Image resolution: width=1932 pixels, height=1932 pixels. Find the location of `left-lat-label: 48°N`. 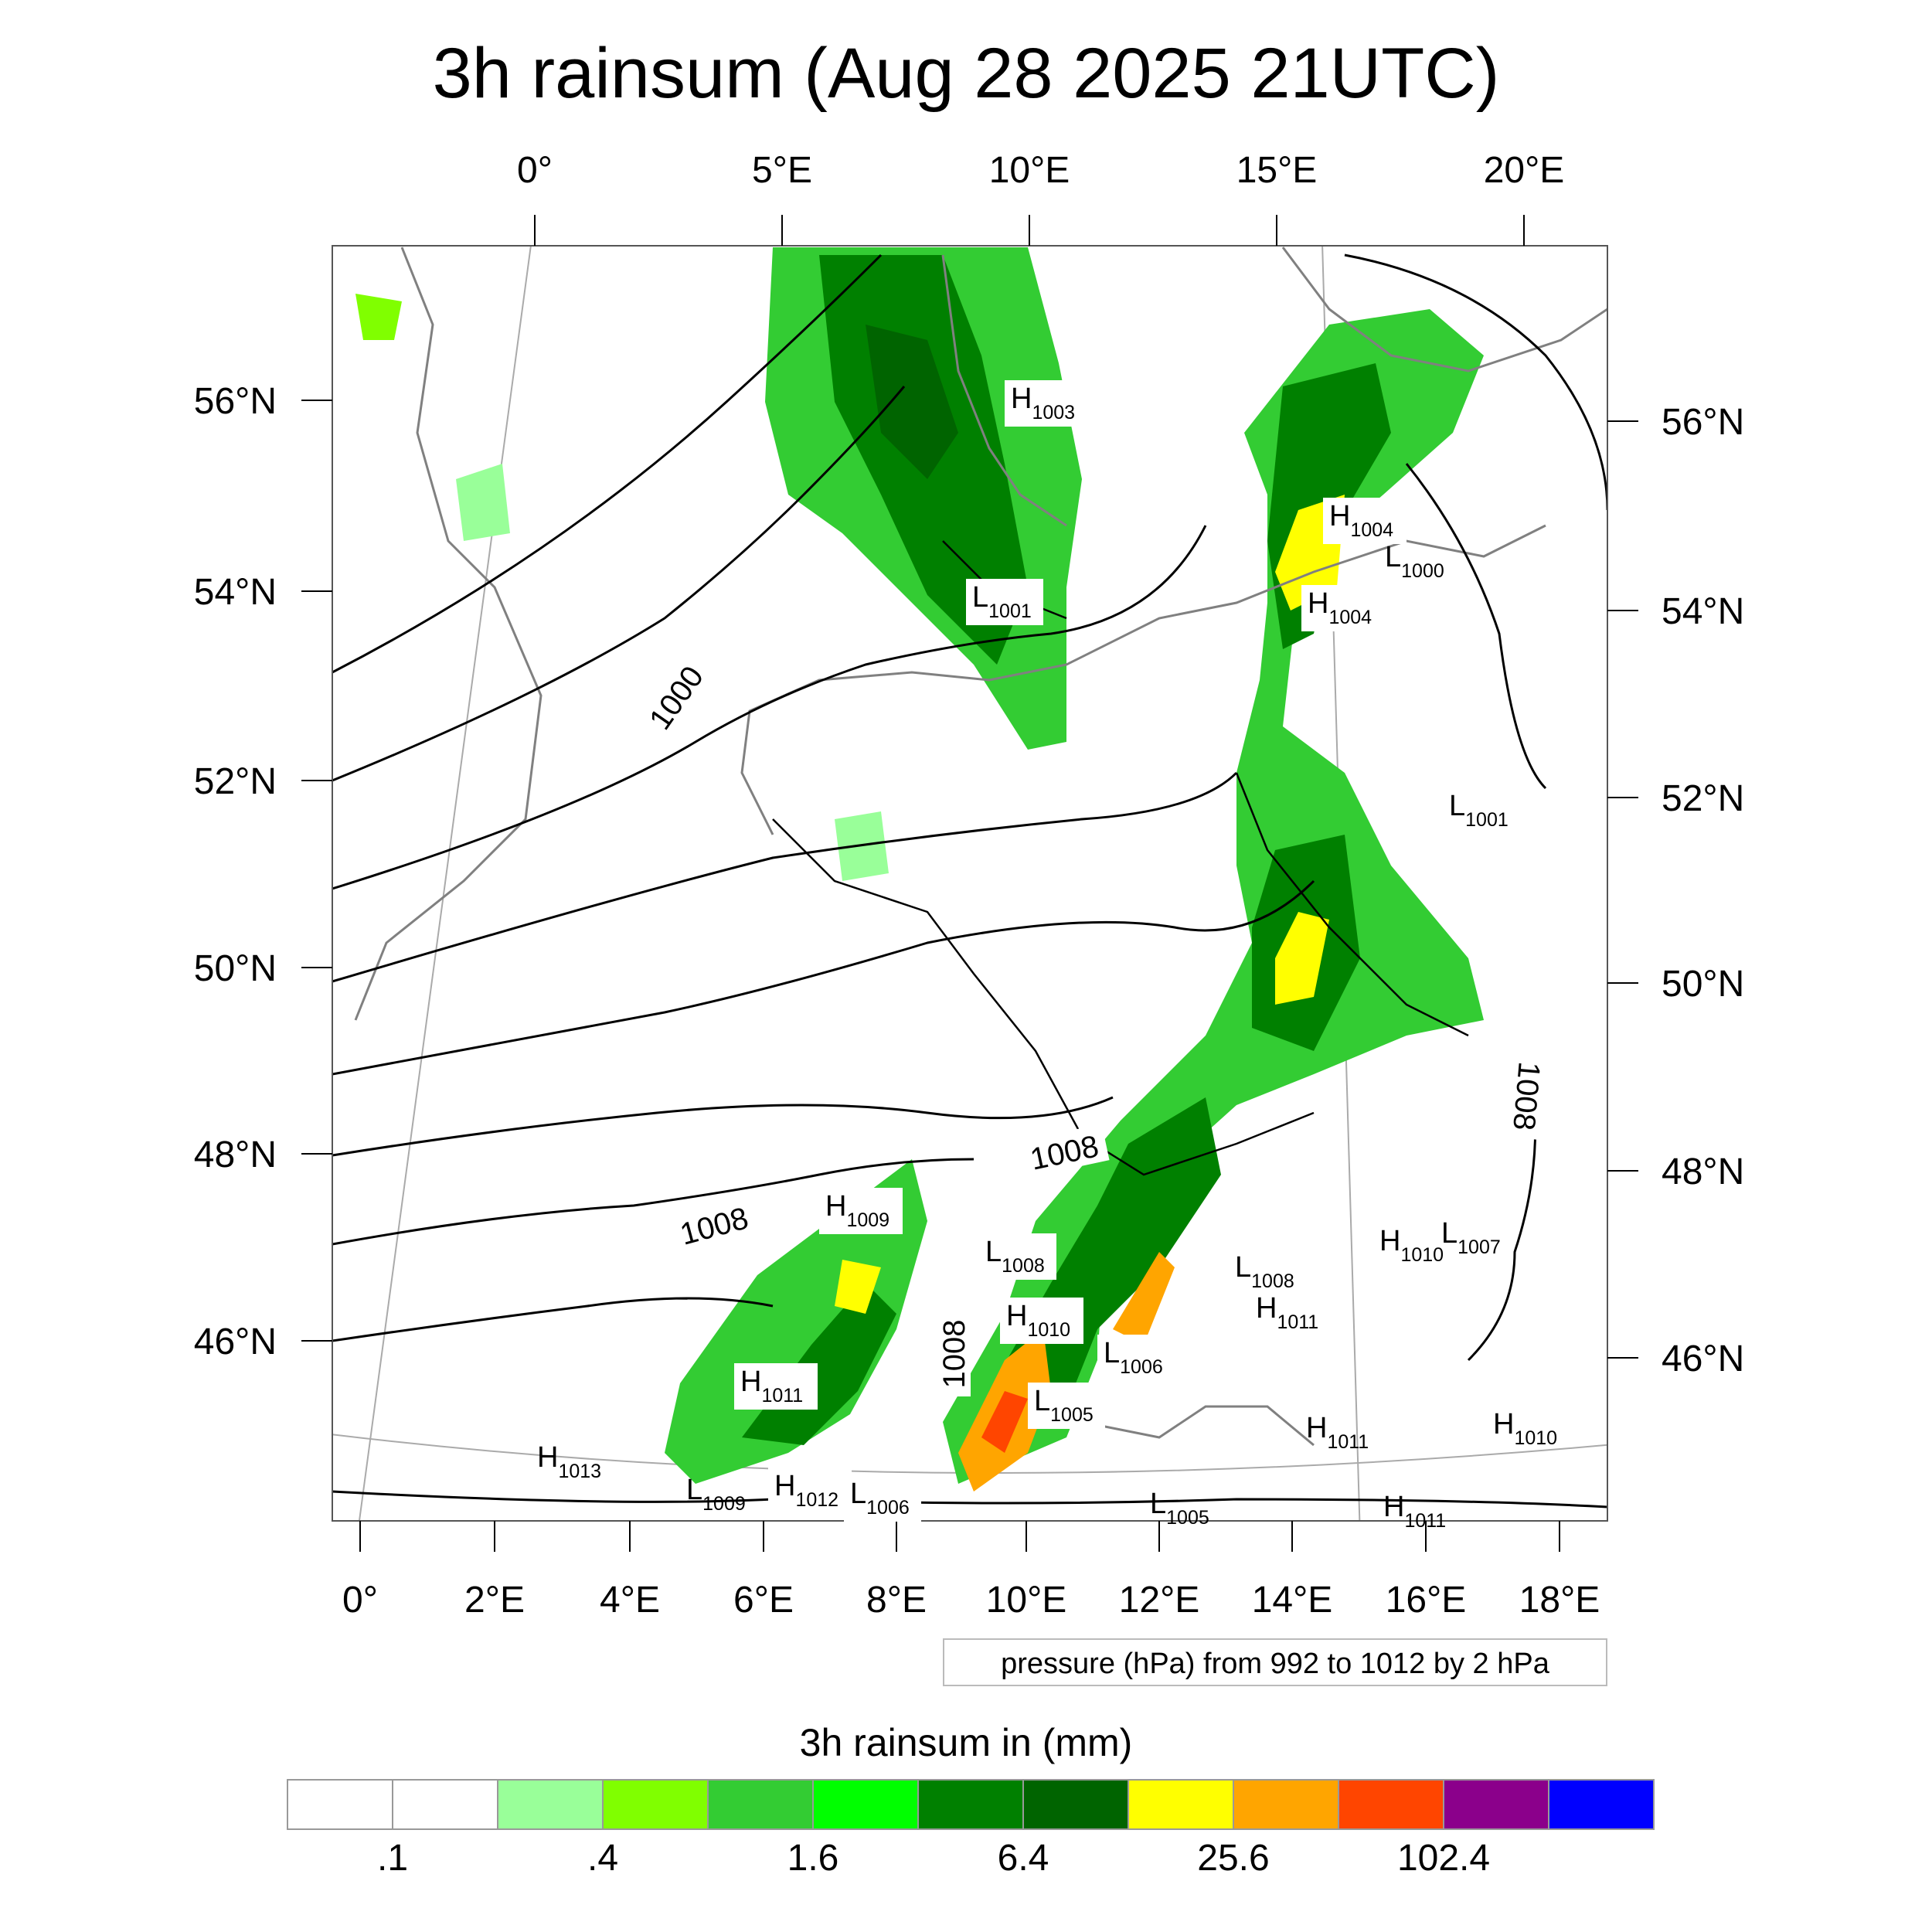

left-lat-label: 48°N is located at coordinates (236, 1155).